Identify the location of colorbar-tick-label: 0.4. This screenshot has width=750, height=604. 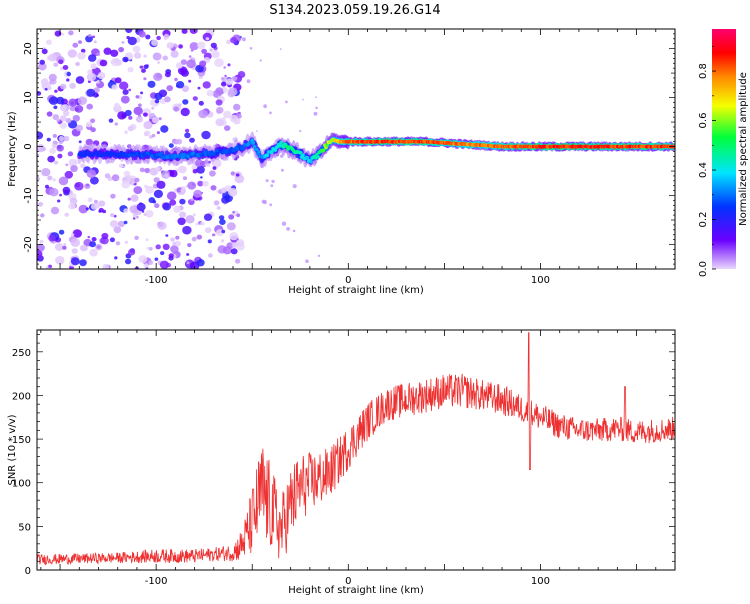
(703, 170).